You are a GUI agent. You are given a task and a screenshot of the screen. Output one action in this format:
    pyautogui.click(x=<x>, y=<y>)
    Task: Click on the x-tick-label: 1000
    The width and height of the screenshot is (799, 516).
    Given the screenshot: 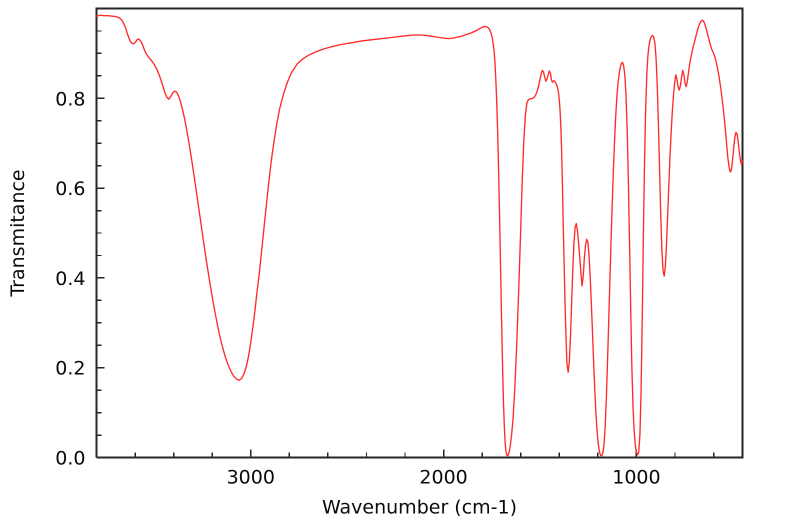 What is the action you would take?
    pyautogui.click(x=636, y=478)
    